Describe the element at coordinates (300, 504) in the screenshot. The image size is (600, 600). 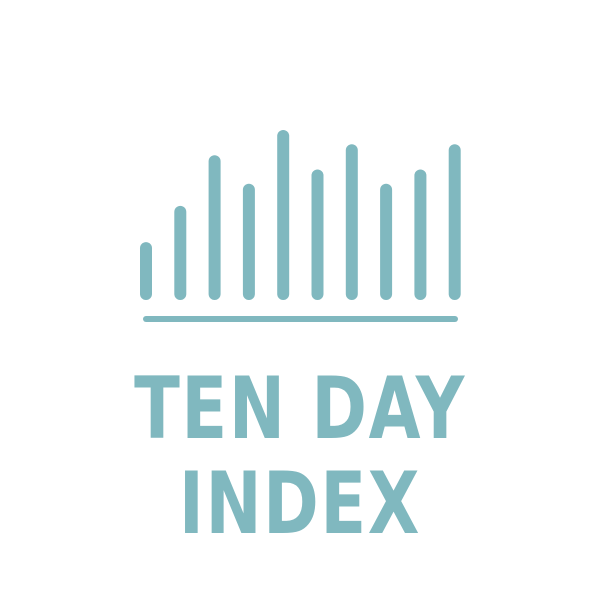
I see `brand-line-2: INDEX` at that location.